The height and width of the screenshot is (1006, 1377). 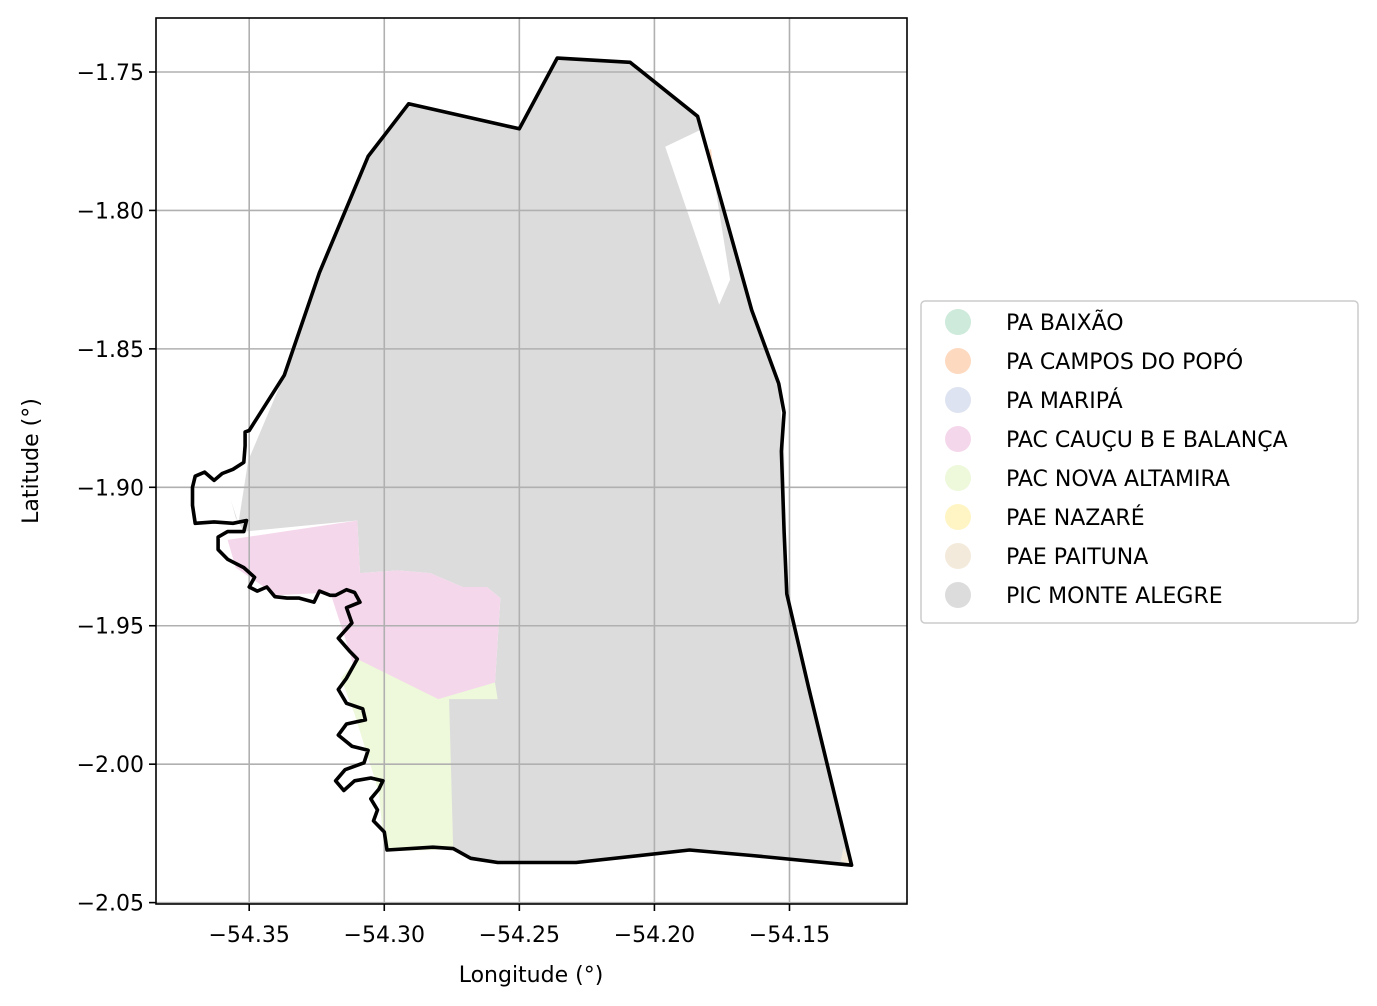 What do you see at coordinates (110, 765) in the screenshot?
I see `y-tick-label: −2.00` at bounding box center [110, 765].